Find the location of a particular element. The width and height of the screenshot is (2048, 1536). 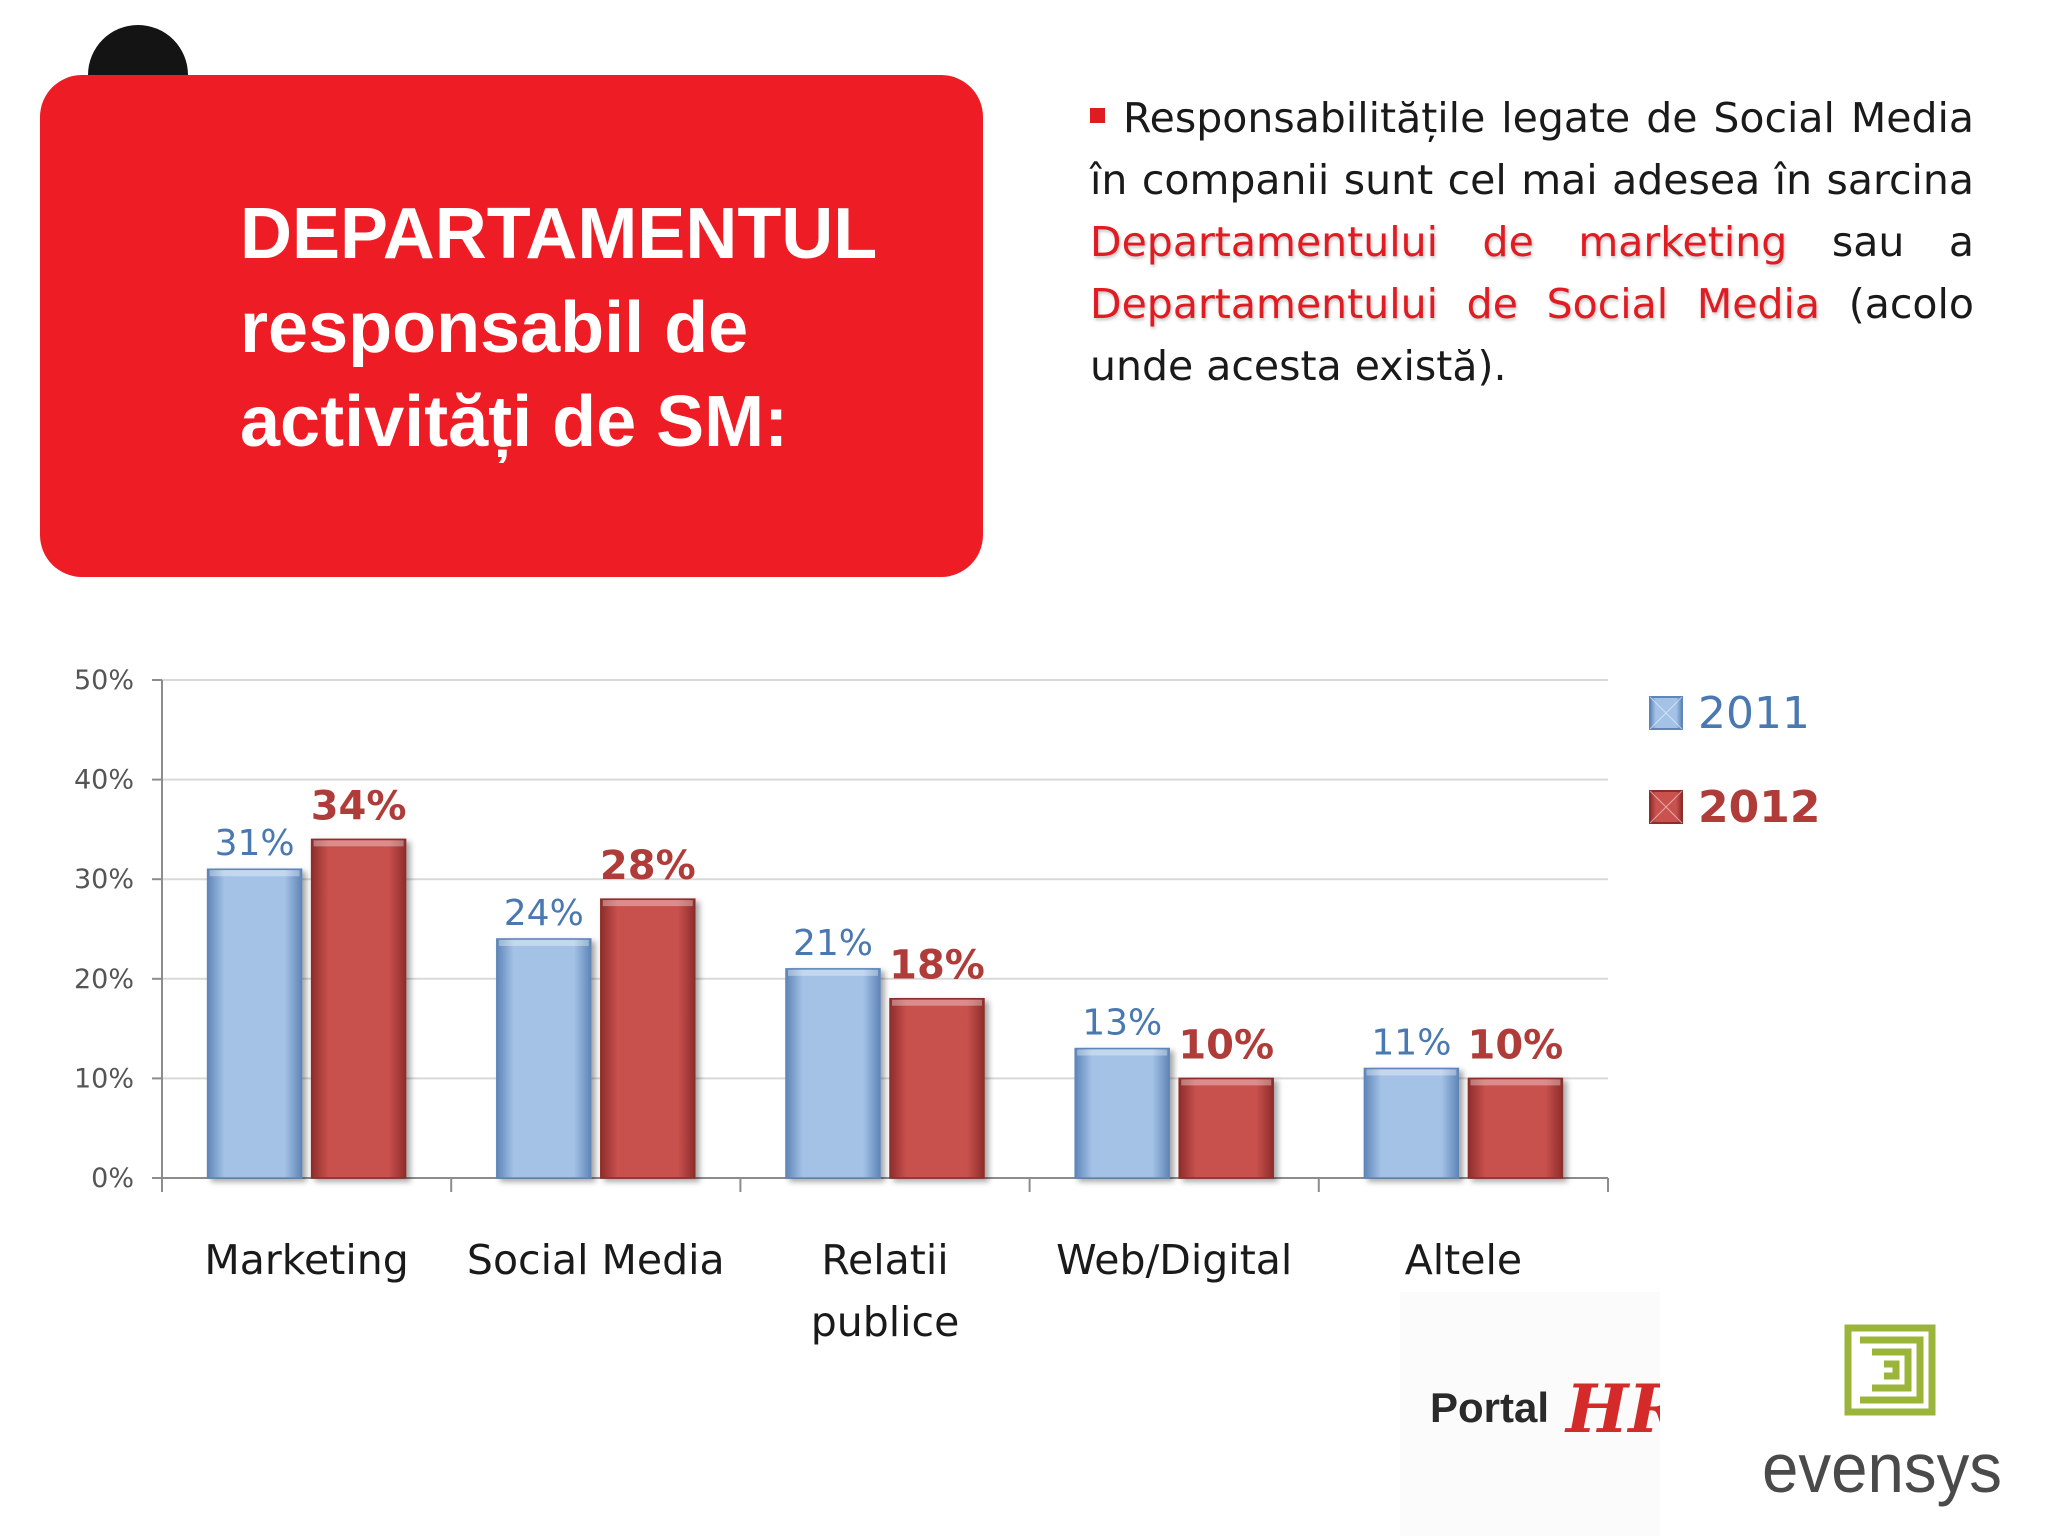

x-tick-label: Altele is located at coordinates (1463, 1260).